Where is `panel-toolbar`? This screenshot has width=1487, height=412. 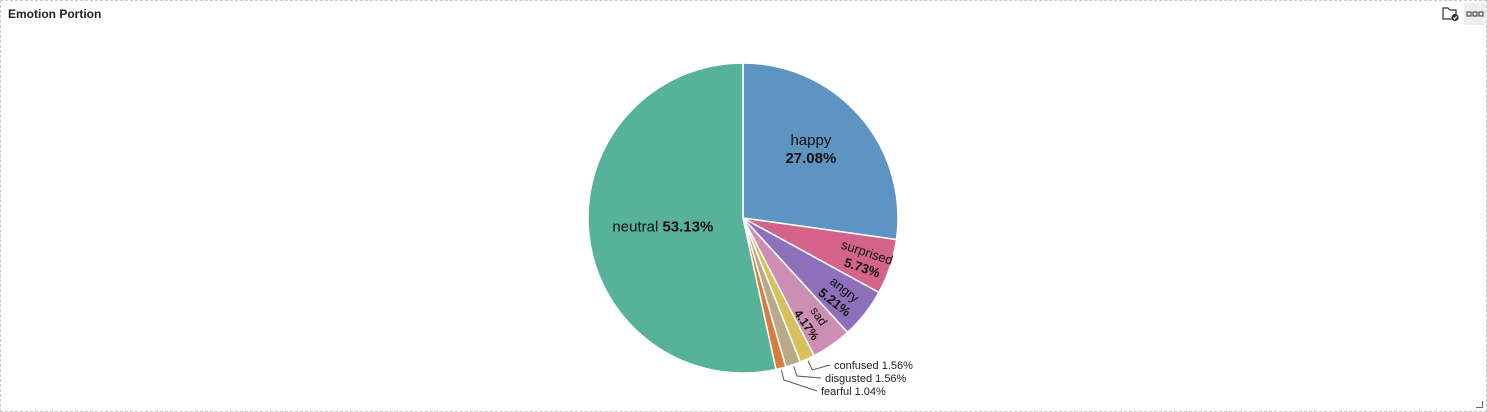 panel-toolbar is located at coordinates (1463, 14).